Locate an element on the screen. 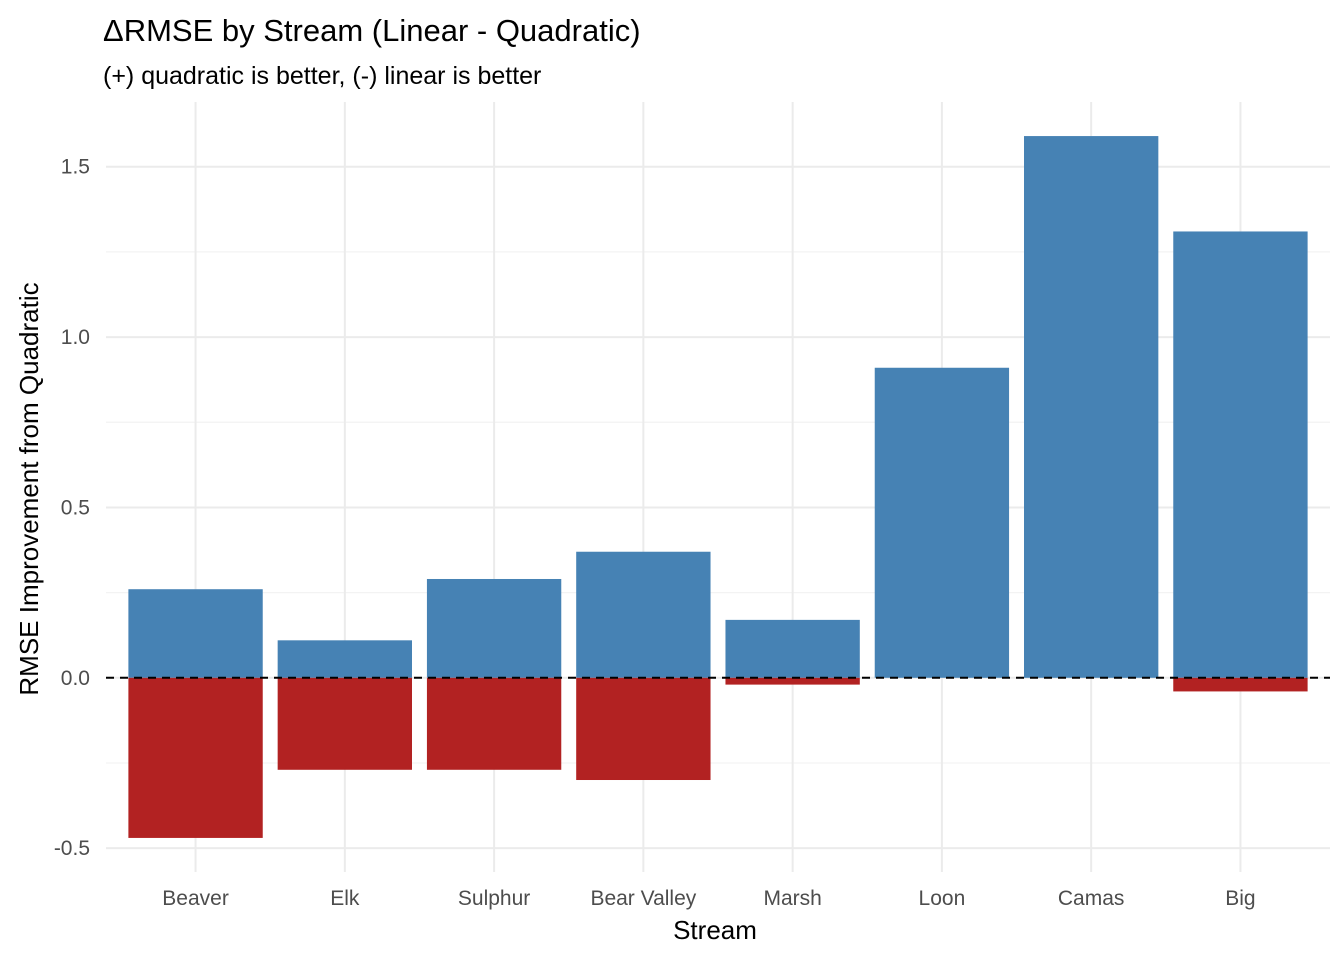  chart-title: ΔRMSE by Stream (Linear - Quadratic) is located at coordinates (372, 30).